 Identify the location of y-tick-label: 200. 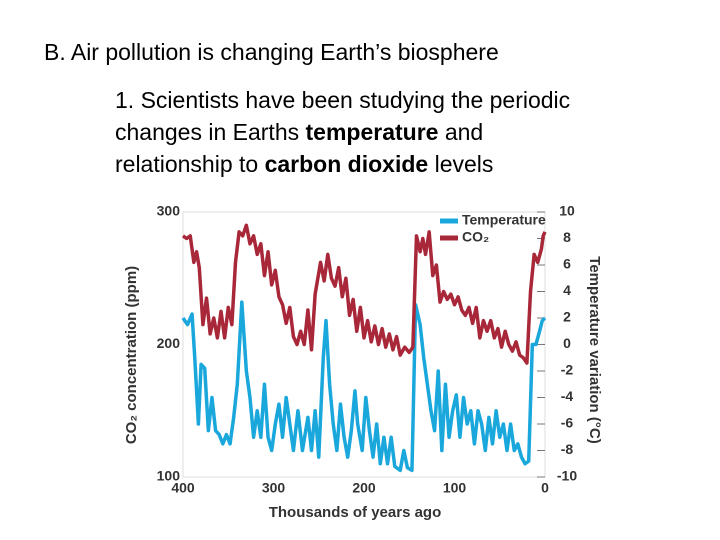
(169, 343).